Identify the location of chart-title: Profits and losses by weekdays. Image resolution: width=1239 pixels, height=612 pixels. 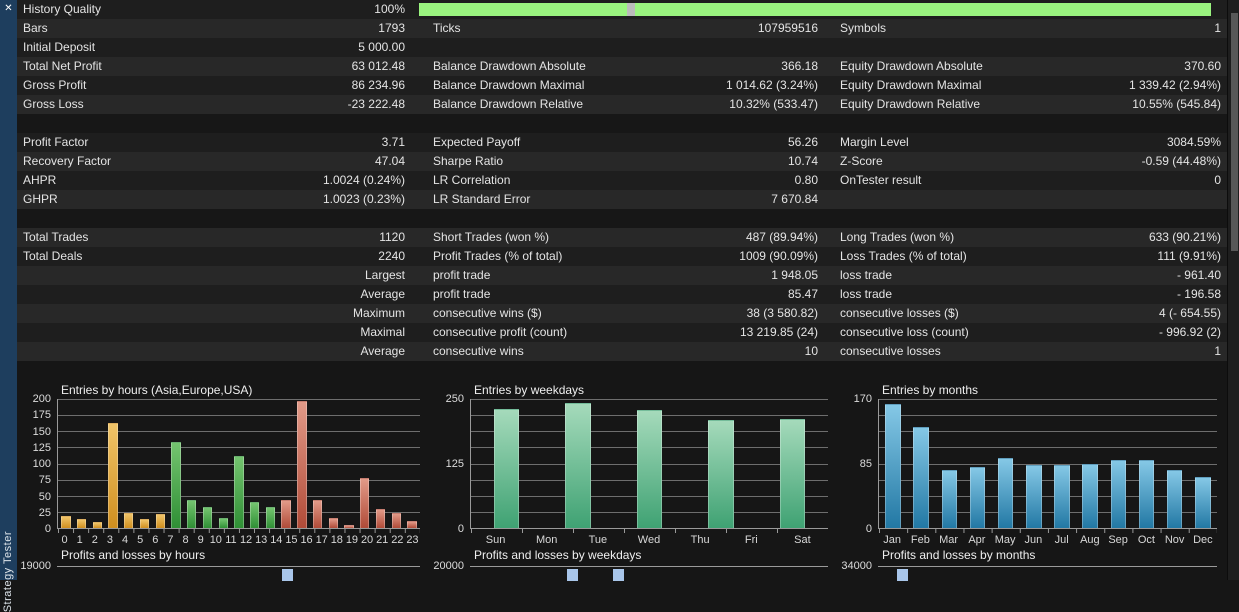
(558, 555).